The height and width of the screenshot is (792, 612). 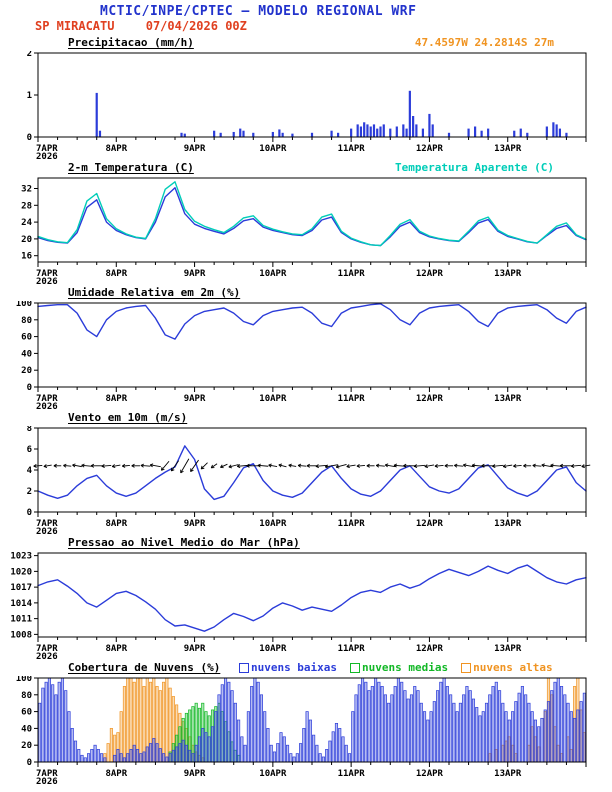 I want to click on pressure-title-row: Pressao ao Nivel Medio do Mar (hPa), so click(x=306, y=543).